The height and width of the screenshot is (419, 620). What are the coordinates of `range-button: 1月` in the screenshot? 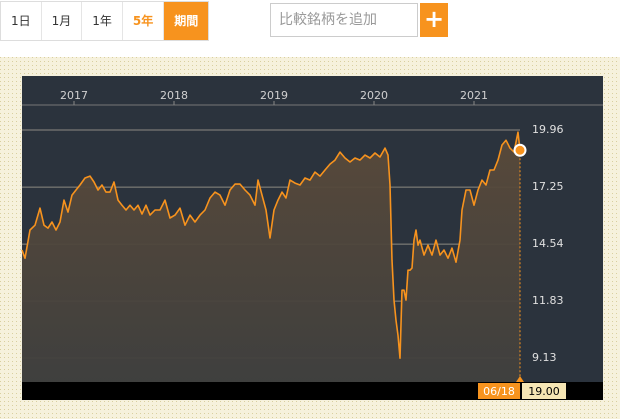 It's located at (62, 21).